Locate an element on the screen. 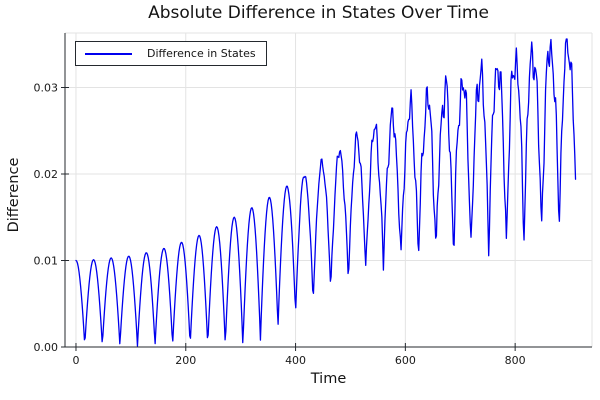 This screenshot has height=400, width=600. legend-line-sample is located at coordinates (108, 53).